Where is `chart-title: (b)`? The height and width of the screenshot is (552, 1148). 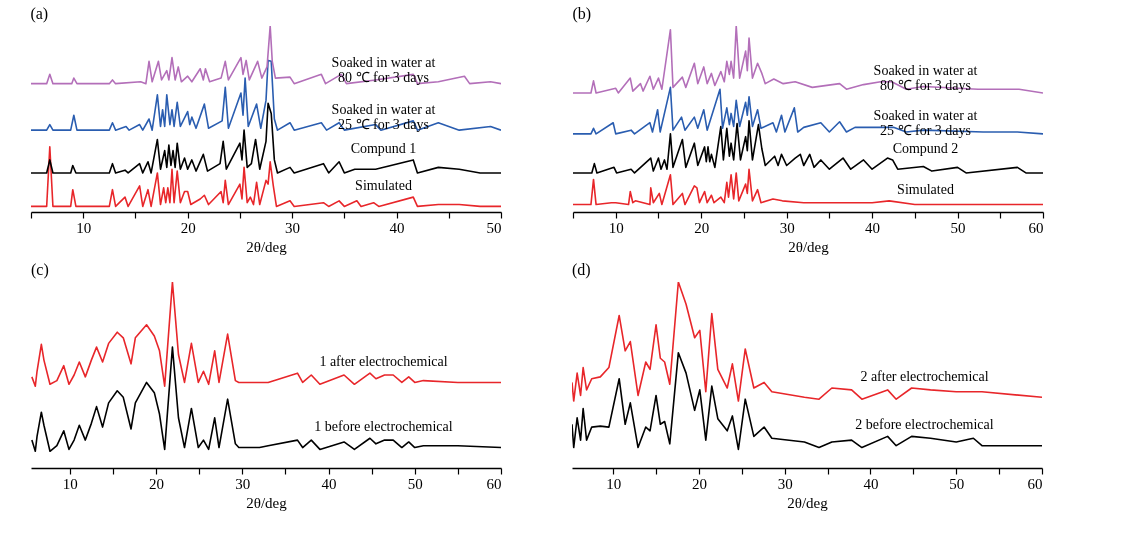
chart-title: (b) is located at coordinates (582, 14).